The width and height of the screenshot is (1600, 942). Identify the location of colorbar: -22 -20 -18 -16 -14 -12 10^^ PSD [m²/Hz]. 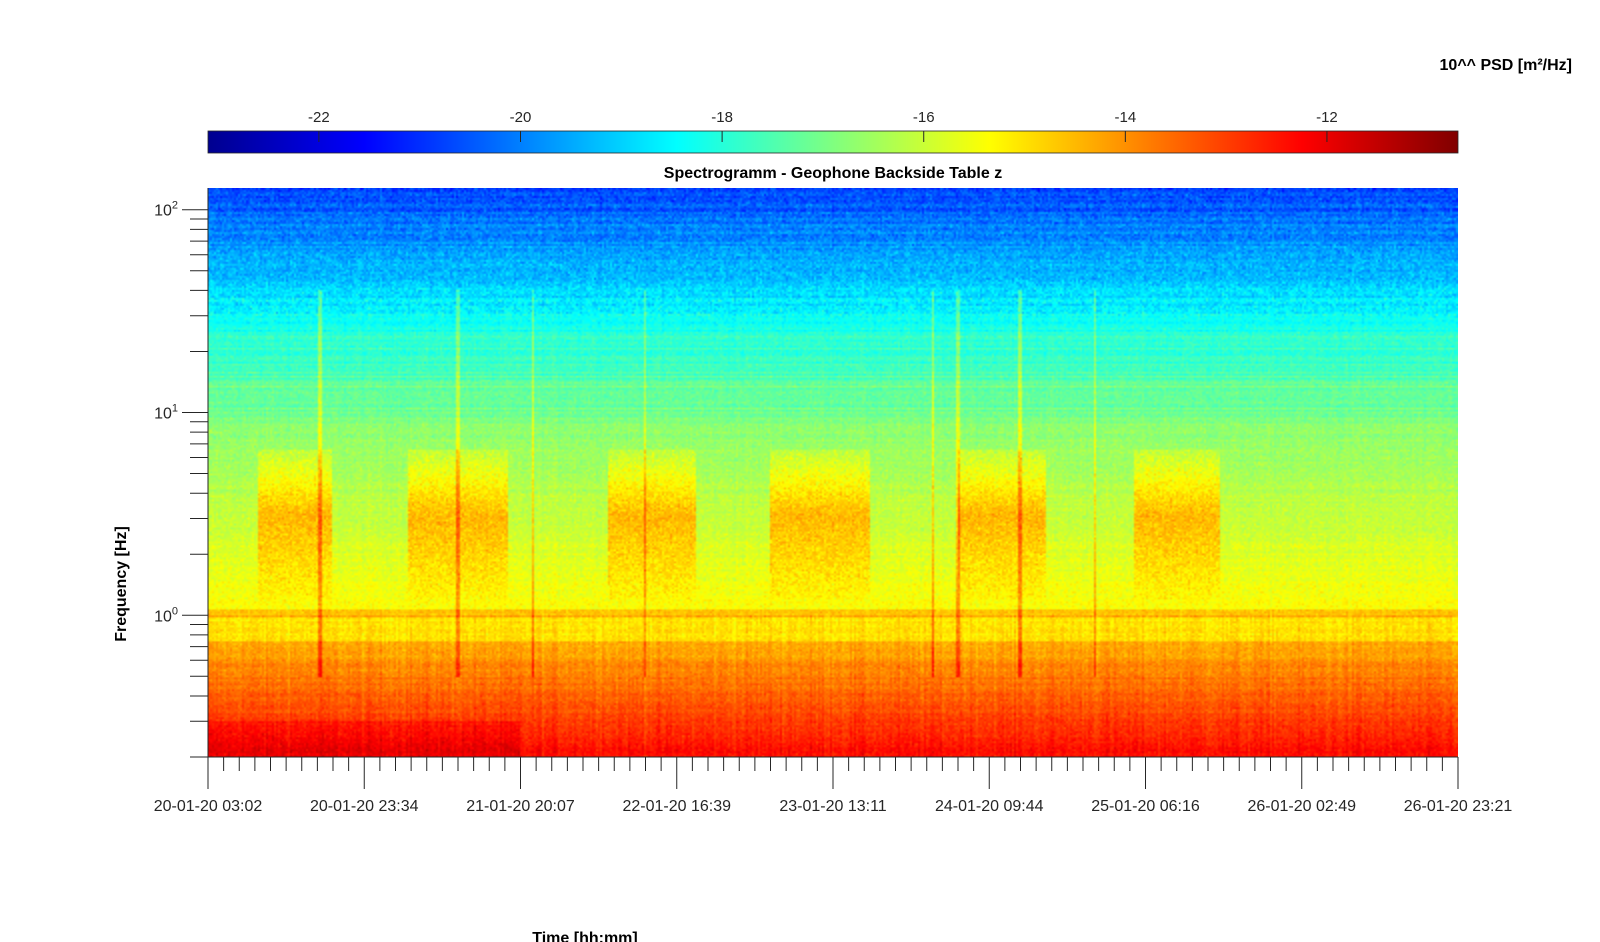
(889, 105).